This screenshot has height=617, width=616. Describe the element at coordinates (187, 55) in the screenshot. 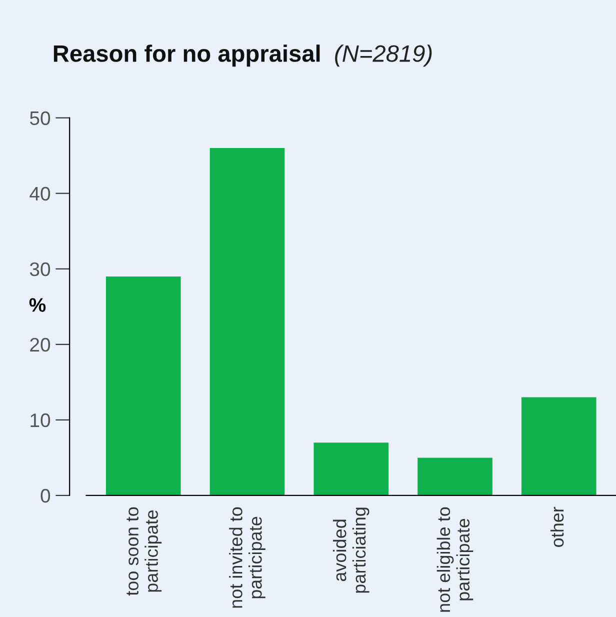

I see `chart-title: Reason for no appraisal` at that location.